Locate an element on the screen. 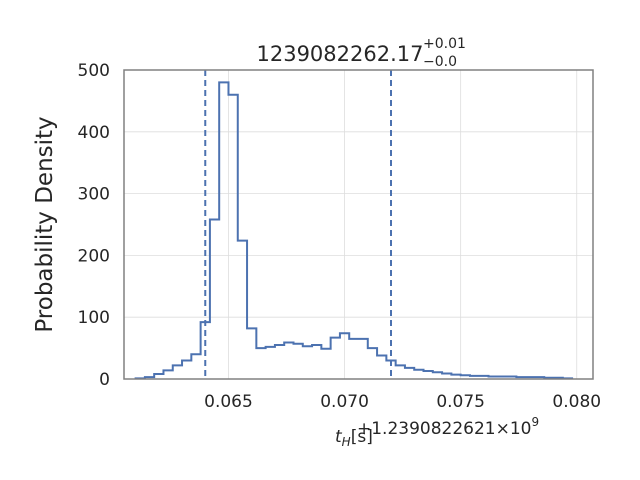  x-axis-label-unit: [s] is located at coordinates (362, 437).